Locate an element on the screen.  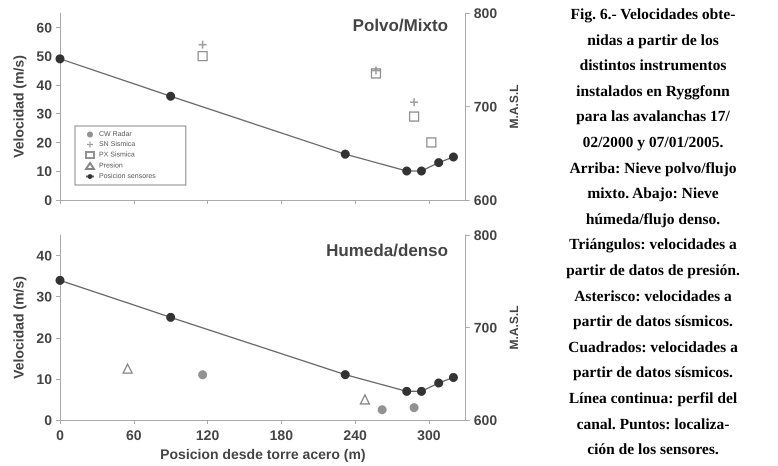
x-axis-title: Posicion desde torre acero (m) is located at coordinates (263, 454).